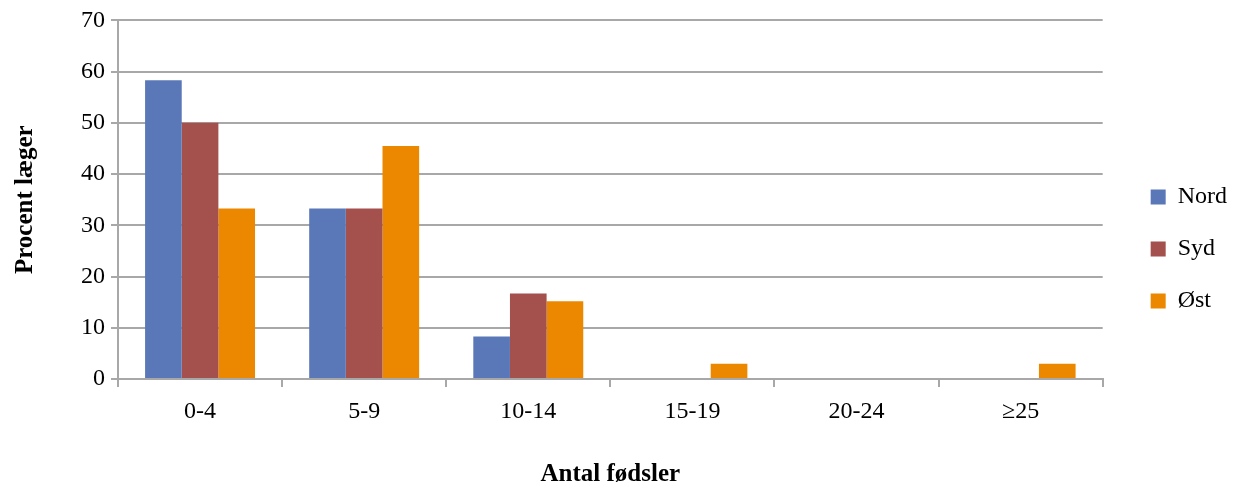  Describe the element at coordinates (93, 18) in the screenshot. I see `y-tick-label: 70` at that location.